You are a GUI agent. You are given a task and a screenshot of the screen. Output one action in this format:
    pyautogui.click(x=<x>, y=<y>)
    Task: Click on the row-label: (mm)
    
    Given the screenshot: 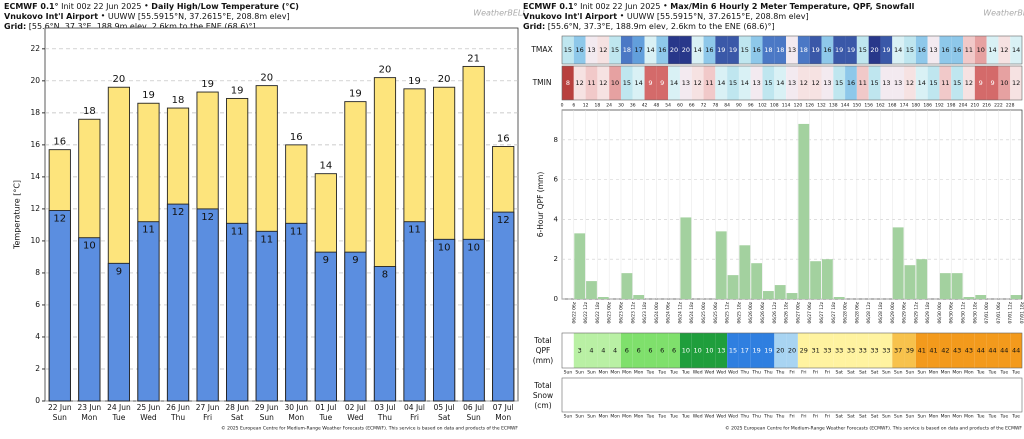 What is the action you would take?
    pyautogui.click(x=543, y=360)
    